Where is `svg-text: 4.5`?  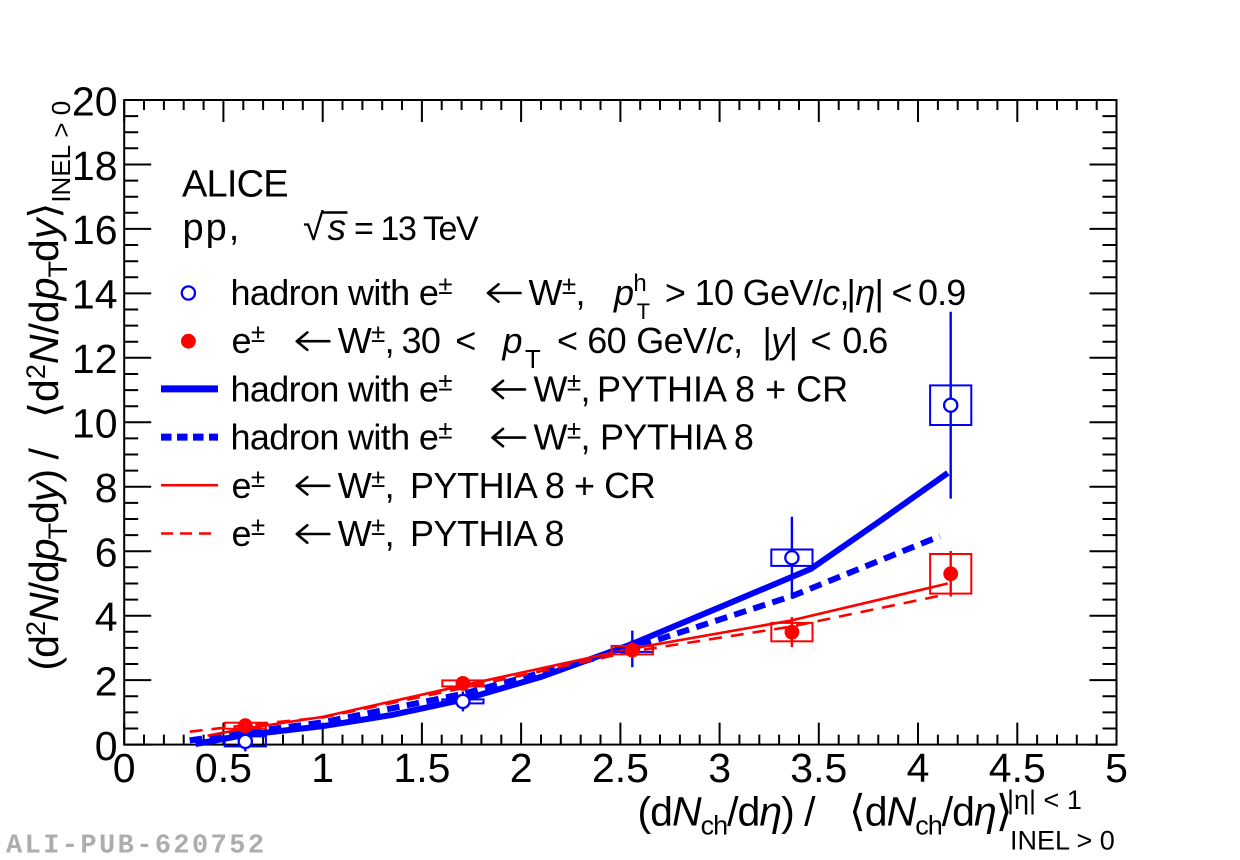 svg-text: 4.5 is located at coordinates (1017, 768).